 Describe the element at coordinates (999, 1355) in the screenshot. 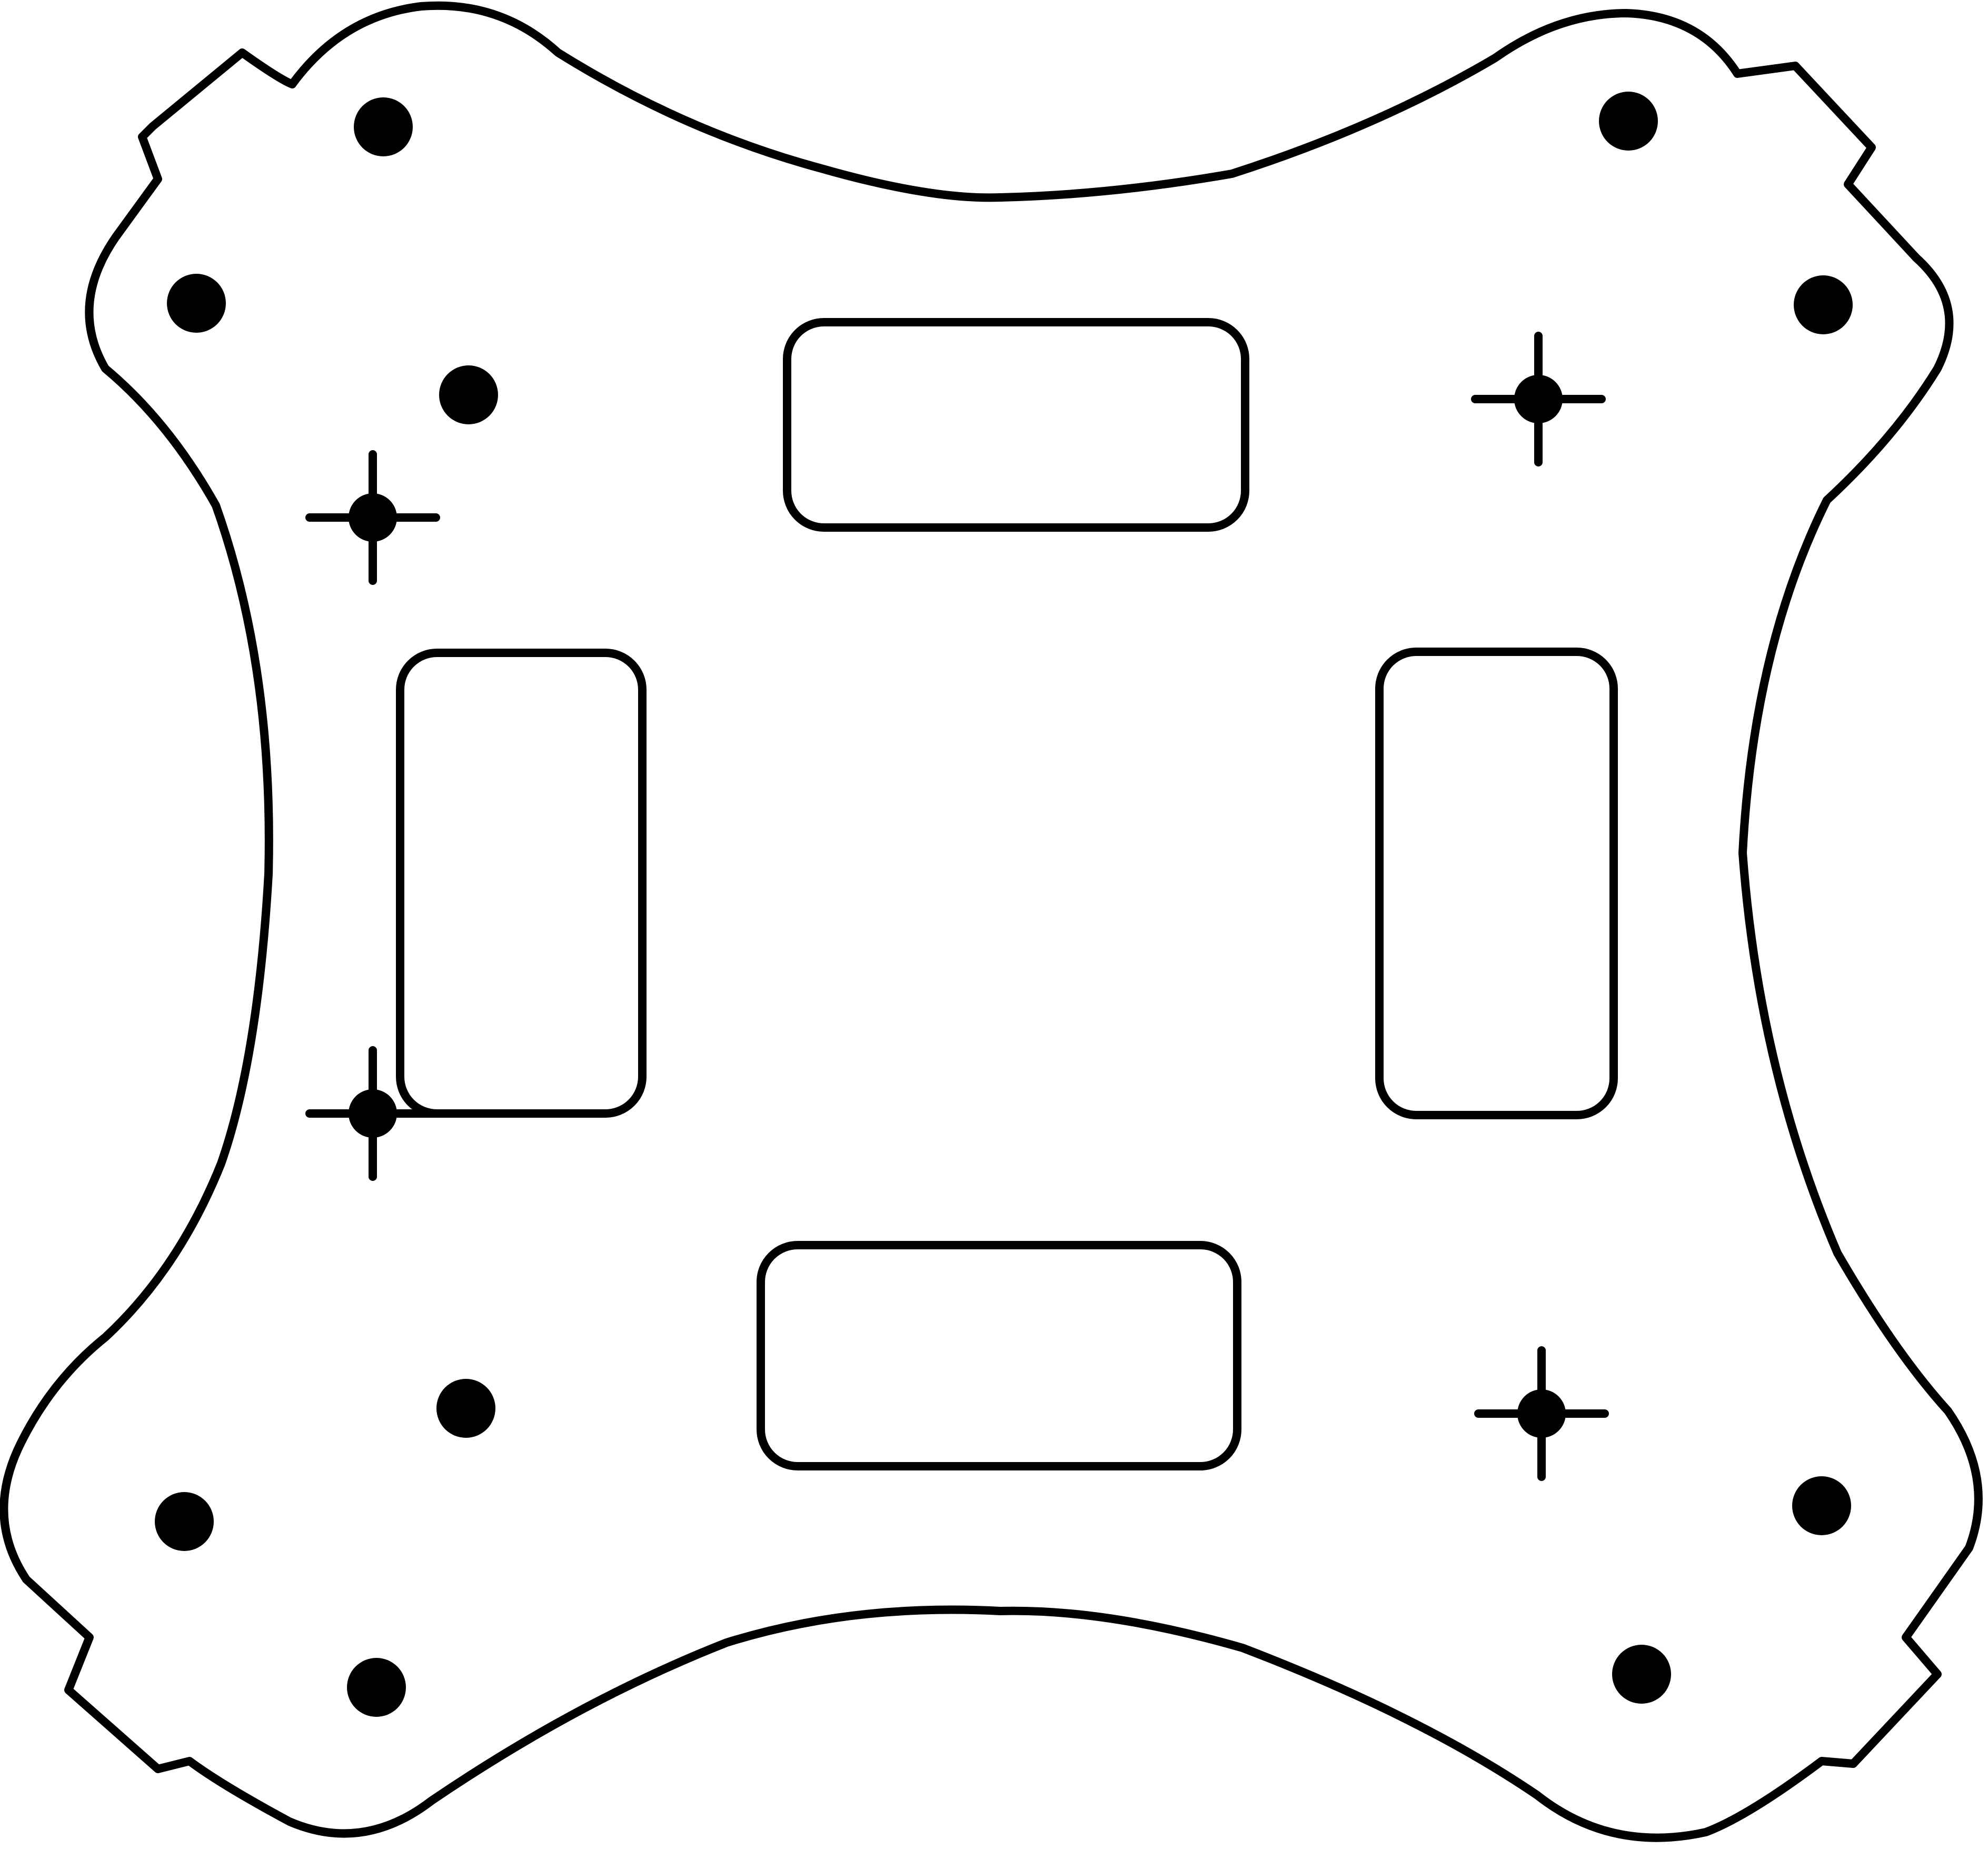

I see `cutout-bottom` at that location.